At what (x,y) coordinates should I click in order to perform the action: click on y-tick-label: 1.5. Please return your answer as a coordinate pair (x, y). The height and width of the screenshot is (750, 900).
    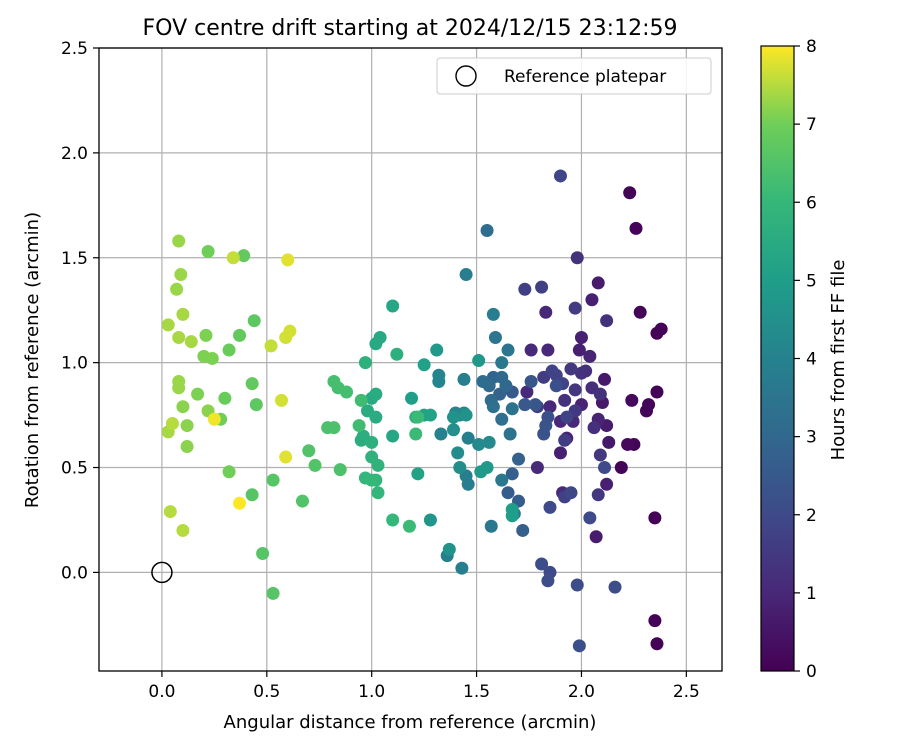
    Looking at the image, I should click on (74, 259).